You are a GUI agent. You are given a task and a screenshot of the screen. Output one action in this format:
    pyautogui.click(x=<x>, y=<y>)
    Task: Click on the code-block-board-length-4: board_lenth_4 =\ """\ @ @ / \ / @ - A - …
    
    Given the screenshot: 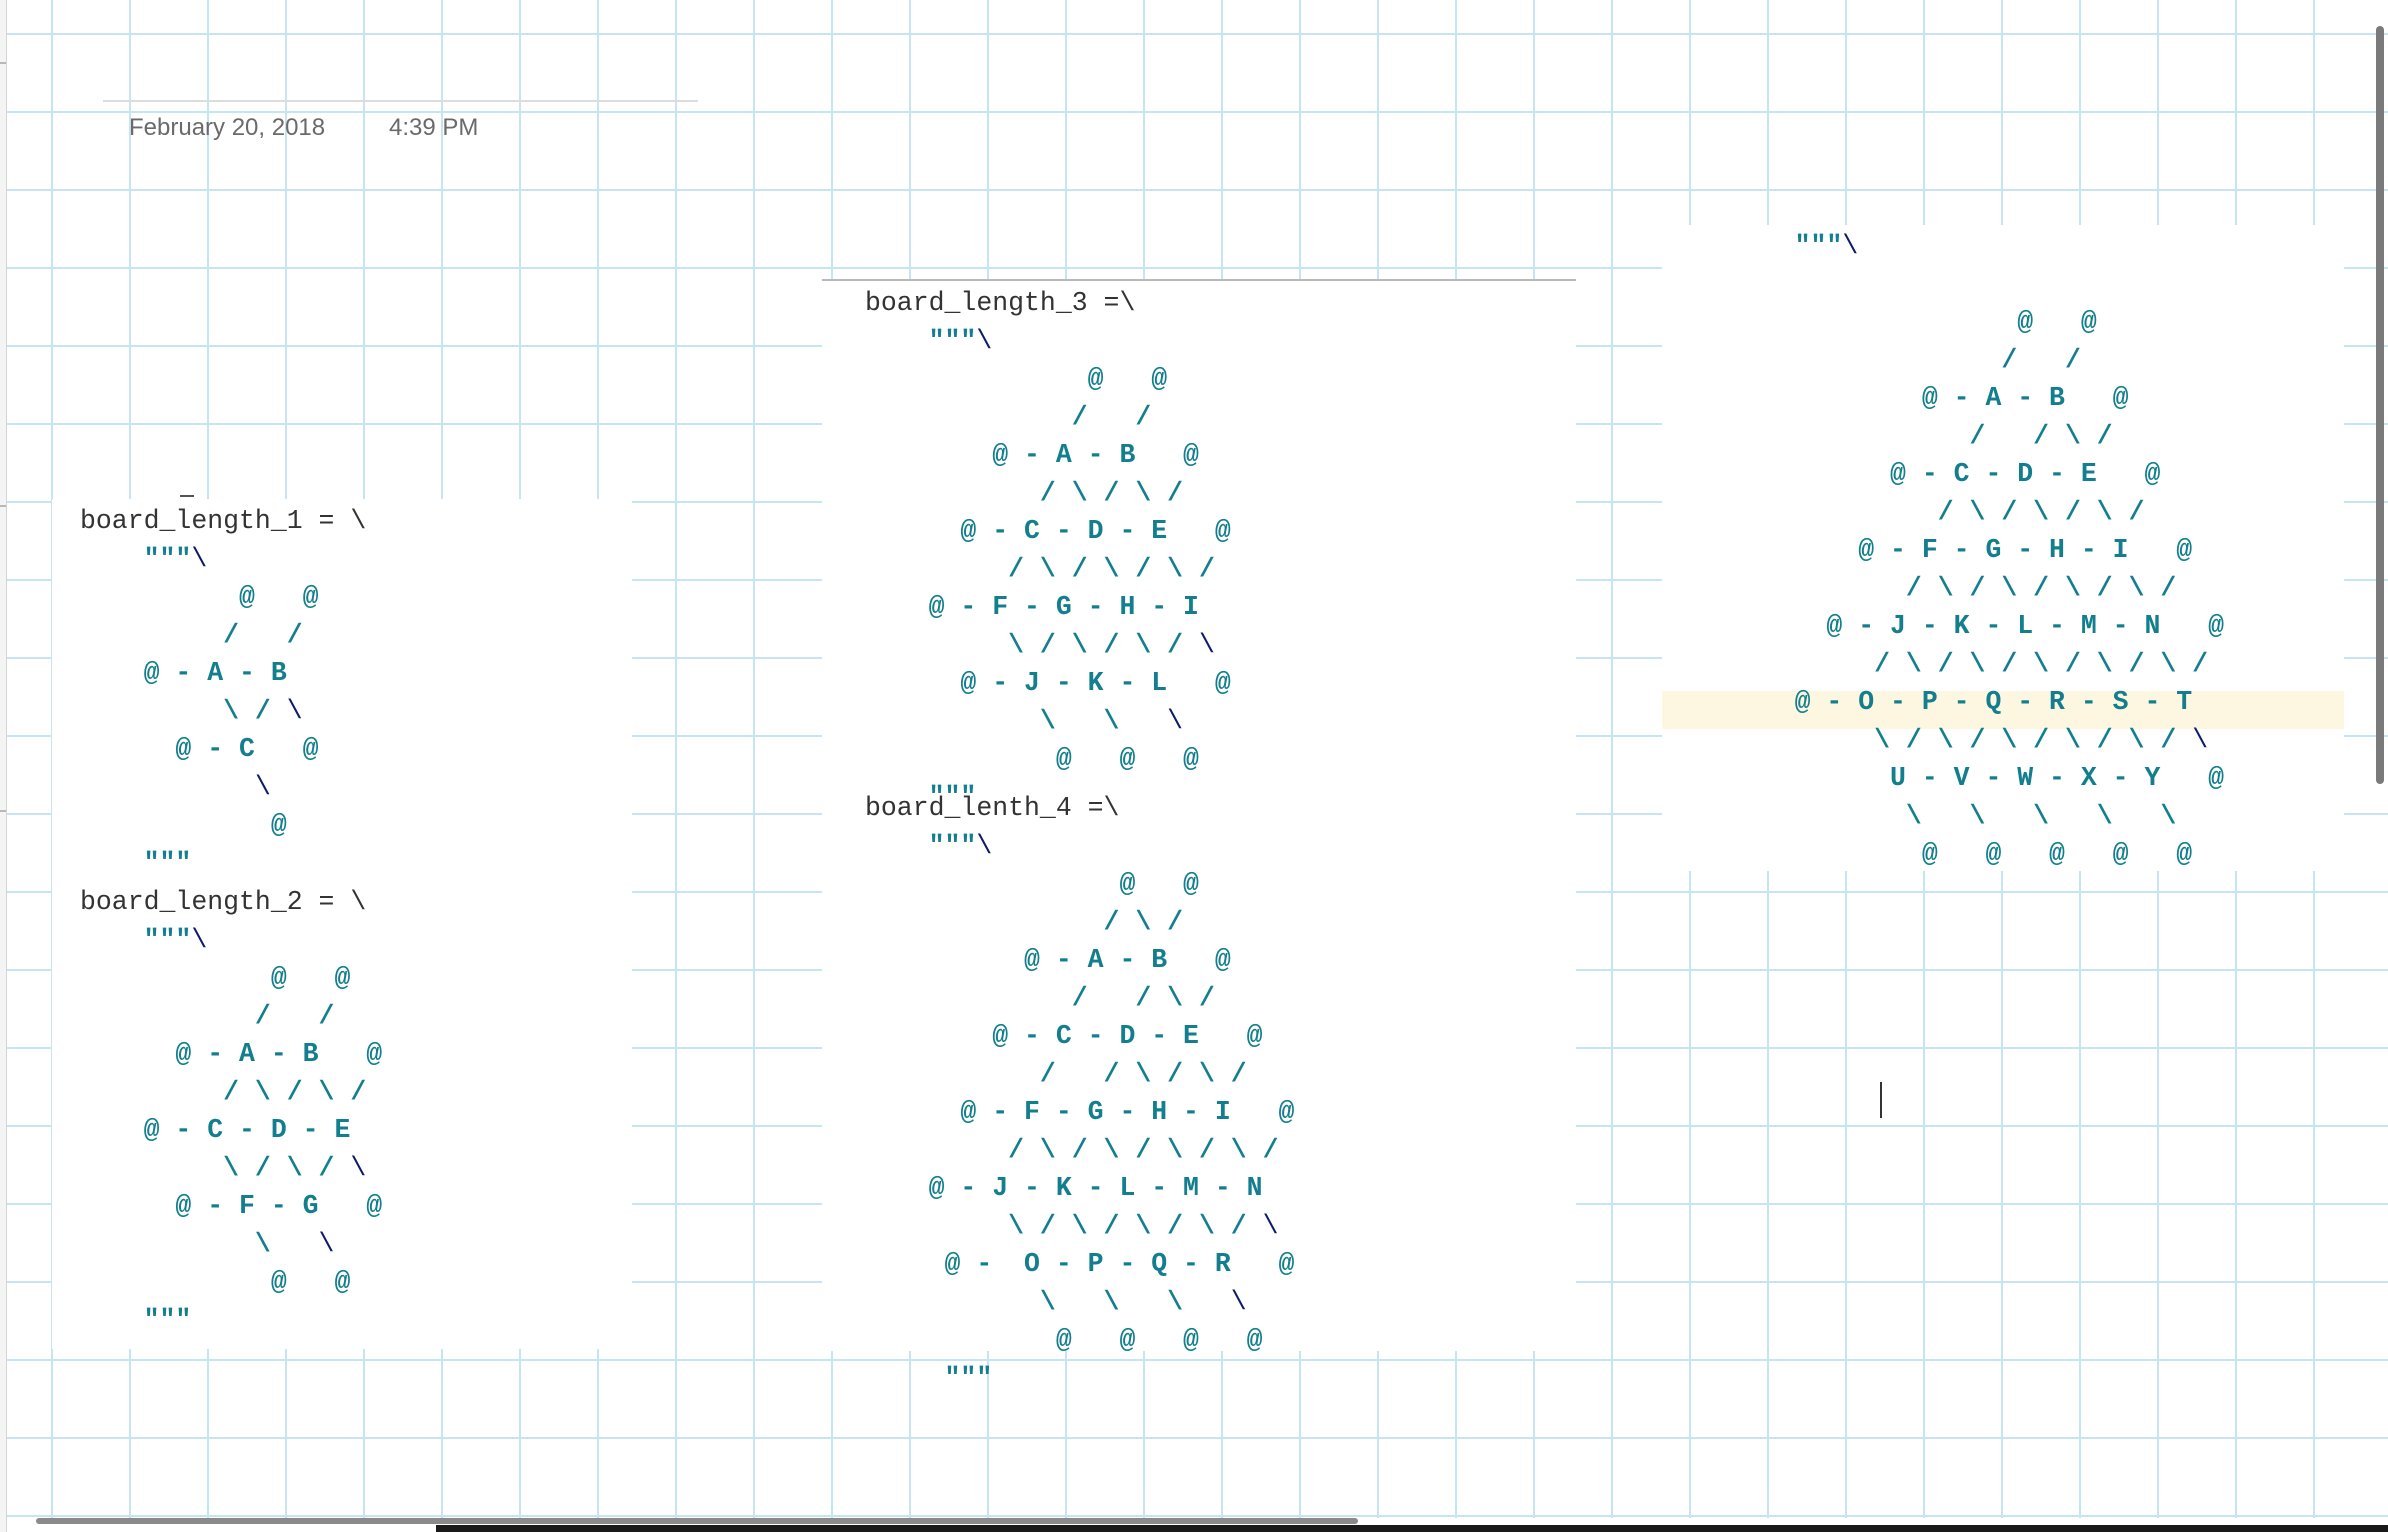 What is the action you would take?
    pyautogui.click(x=1079, y=1093)
    